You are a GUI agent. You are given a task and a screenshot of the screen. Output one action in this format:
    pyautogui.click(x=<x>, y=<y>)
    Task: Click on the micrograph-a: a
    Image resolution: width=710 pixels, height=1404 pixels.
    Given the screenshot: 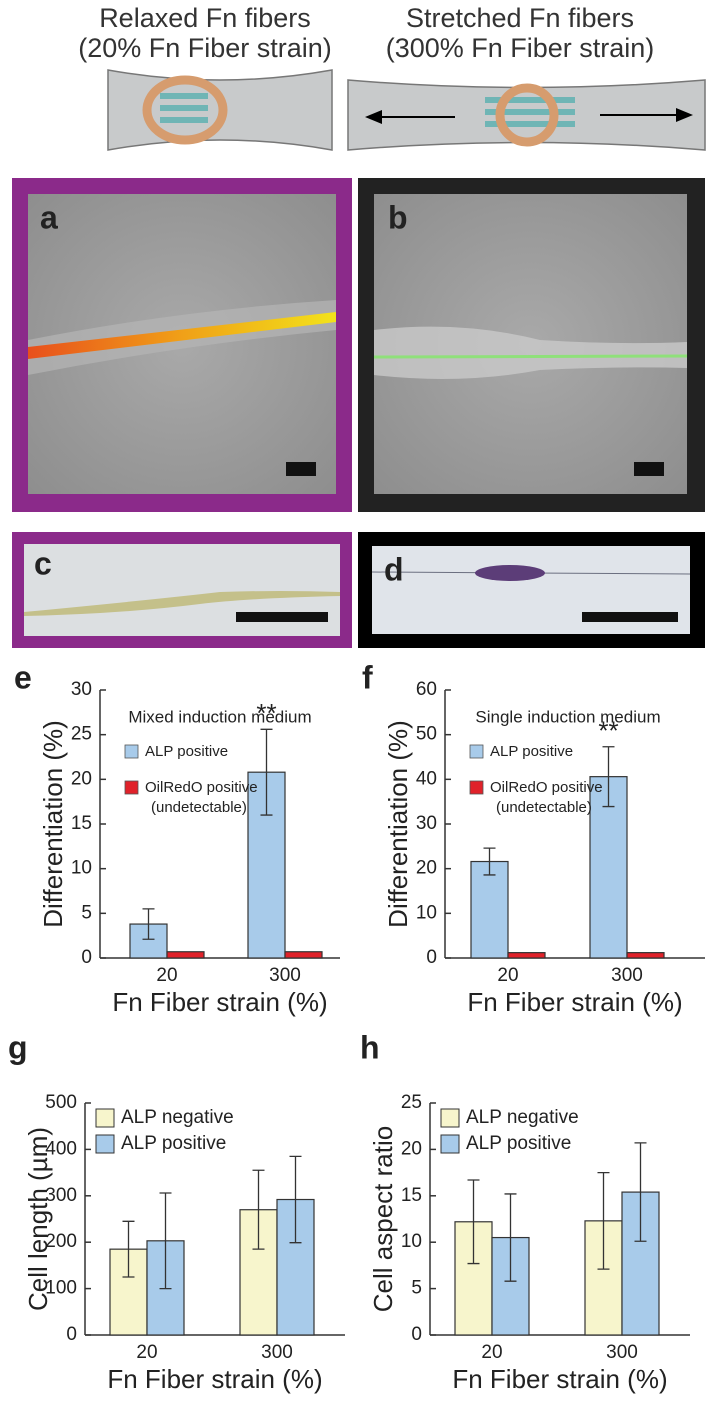 What is the action you would take?
    pyautogui.click(x=182, y=345)
    